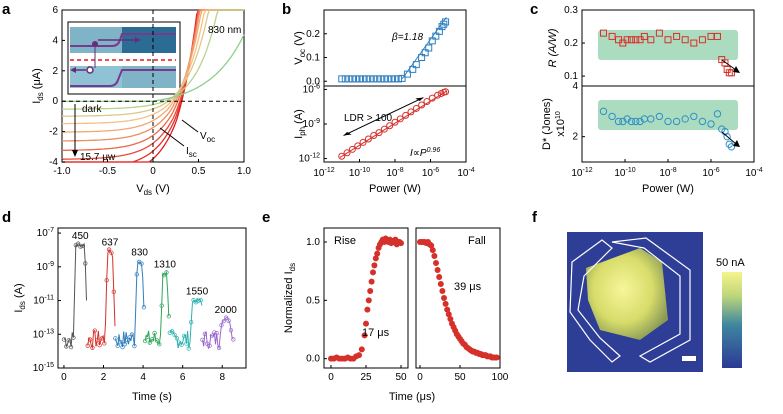 The height and width of the screenshot is (414, 783). I want to click on voc-pointer, so click(190, 126).